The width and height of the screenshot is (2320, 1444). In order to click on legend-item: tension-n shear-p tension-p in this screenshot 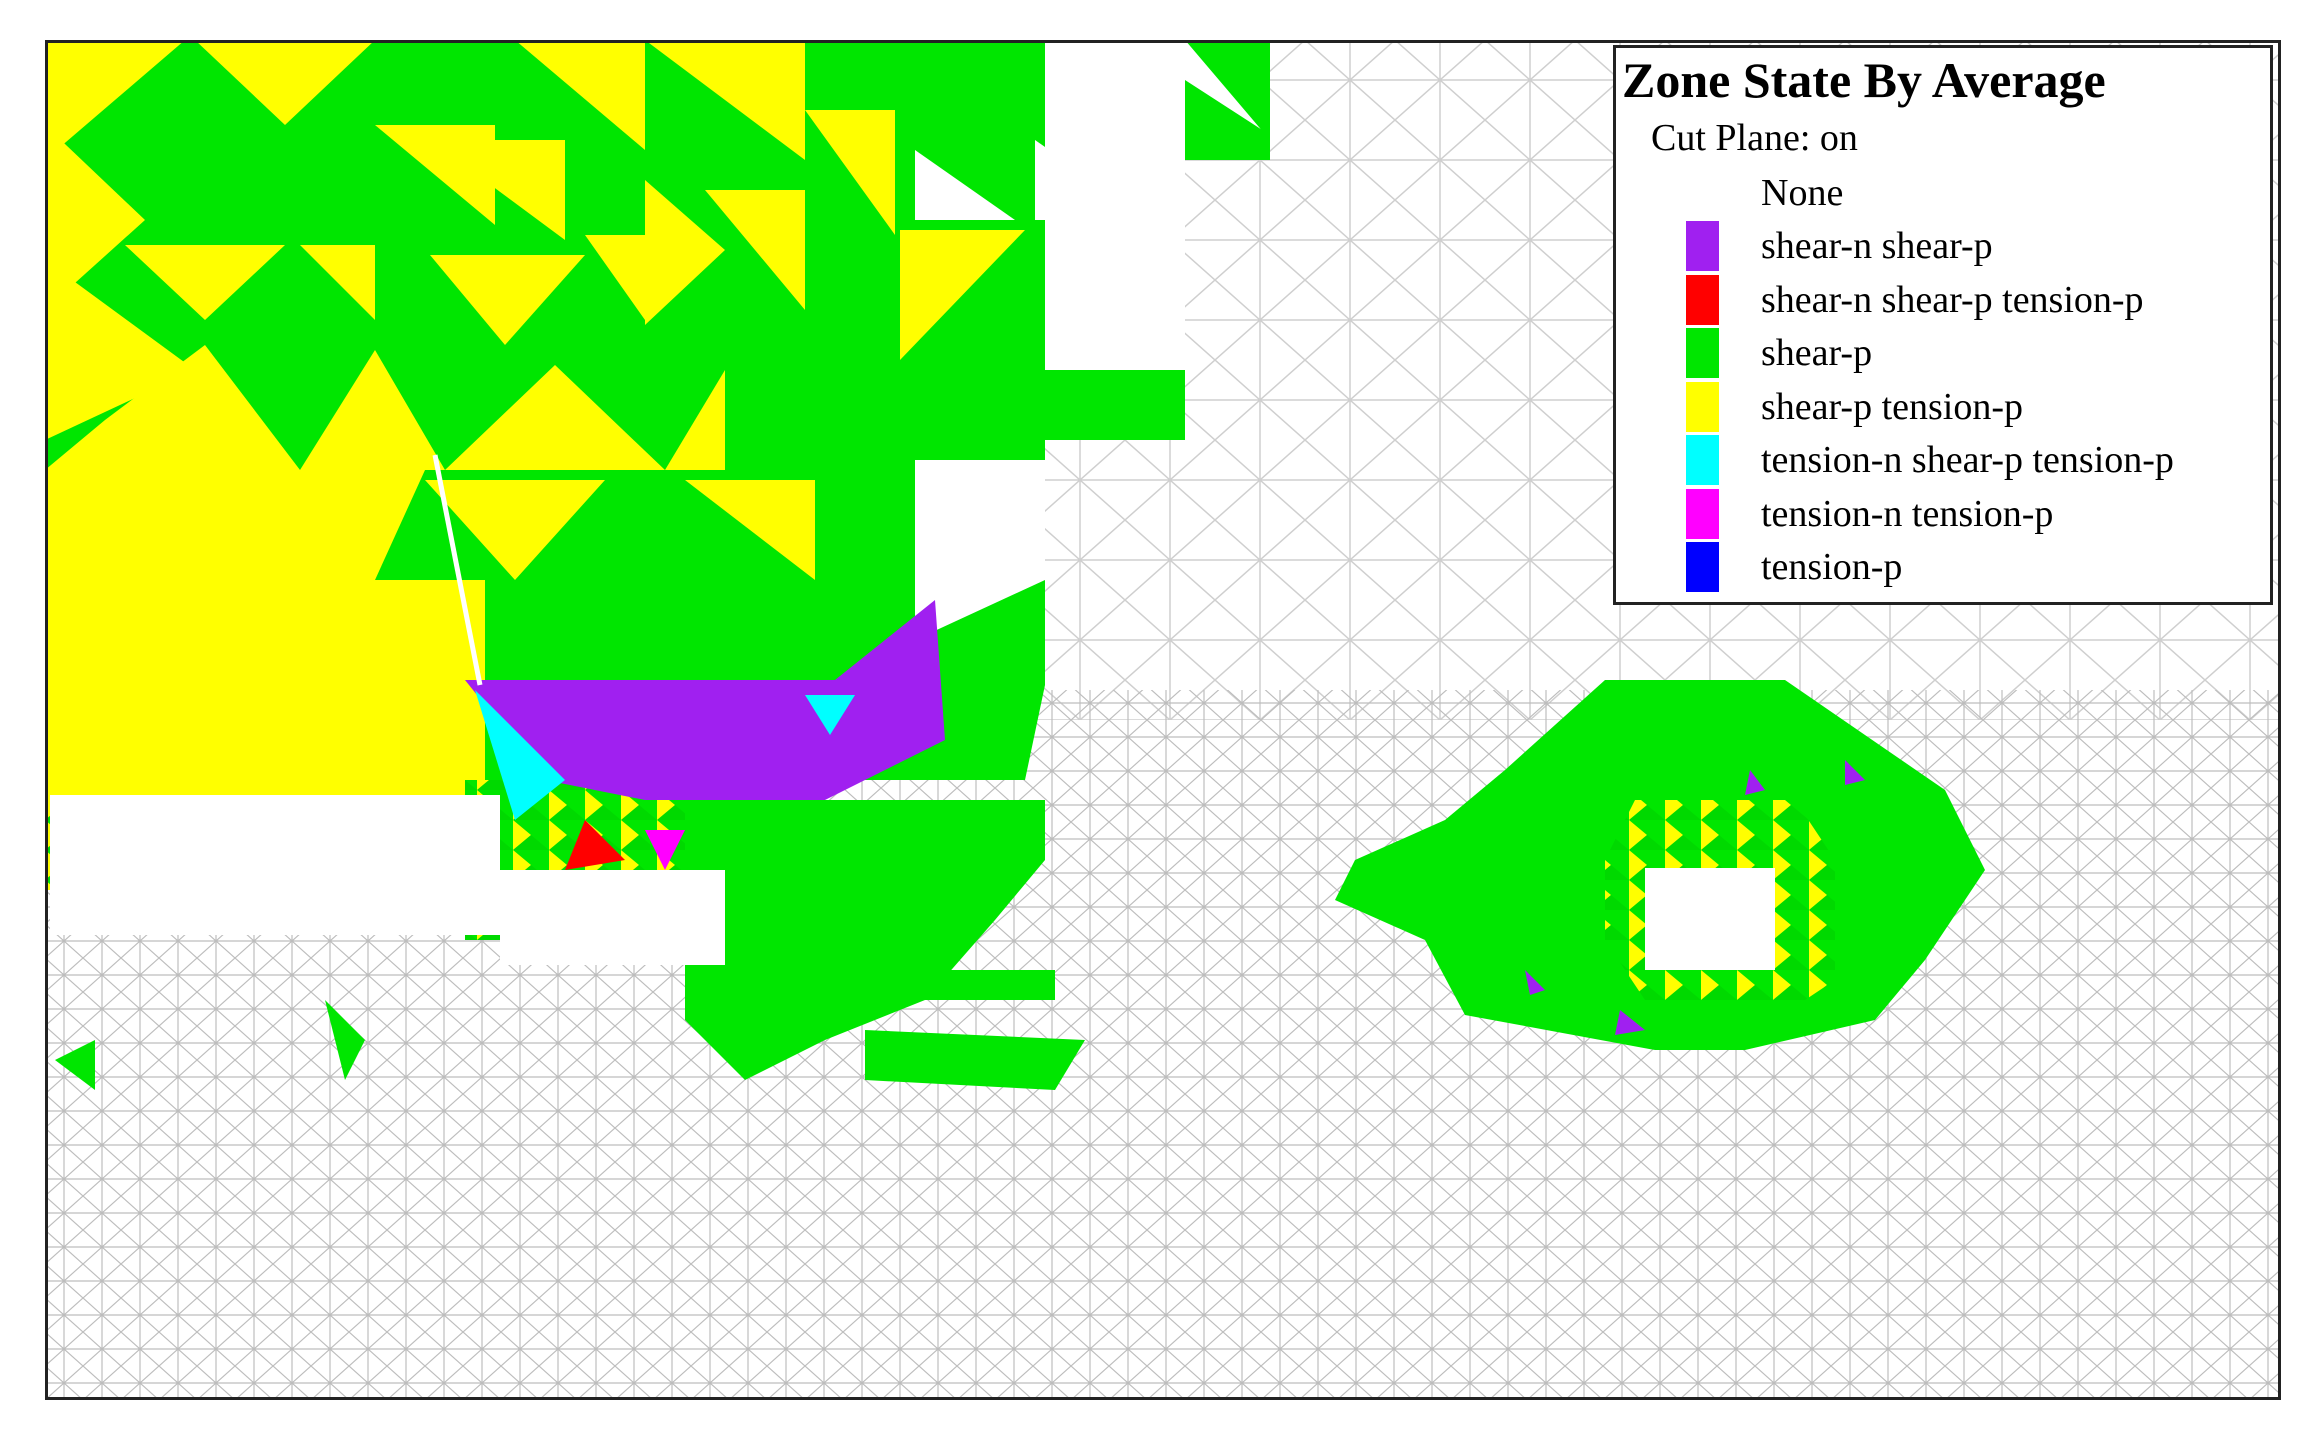, I will do `click(1930, 461)`.